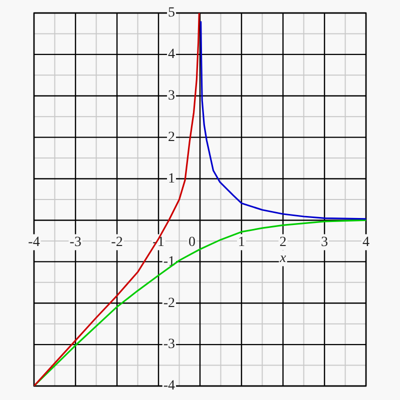 This screenshot has width=400, height=400. I want to click on y-tick-label: -1, so click(169, 262).